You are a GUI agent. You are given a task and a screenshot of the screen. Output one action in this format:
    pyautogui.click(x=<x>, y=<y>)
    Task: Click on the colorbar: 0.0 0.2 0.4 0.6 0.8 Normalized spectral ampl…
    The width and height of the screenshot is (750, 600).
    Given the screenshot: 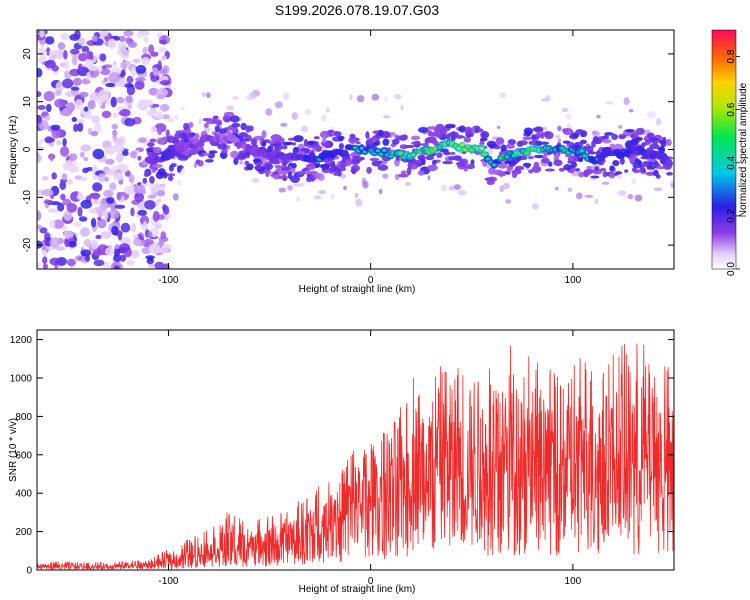 What is the action you would take?
    pyautogui.click(x=730, y=152)
    